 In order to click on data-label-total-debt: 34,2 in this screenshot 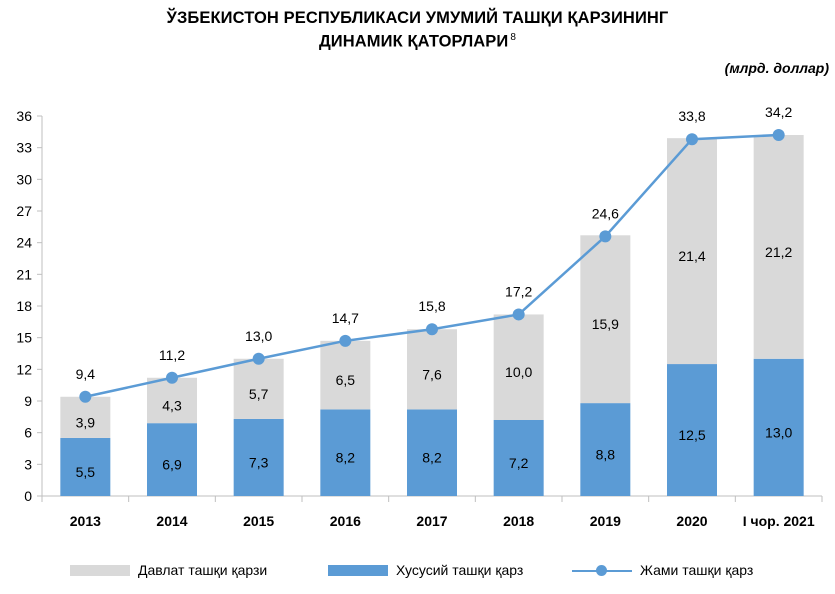, I will do `click(778, 112)`.